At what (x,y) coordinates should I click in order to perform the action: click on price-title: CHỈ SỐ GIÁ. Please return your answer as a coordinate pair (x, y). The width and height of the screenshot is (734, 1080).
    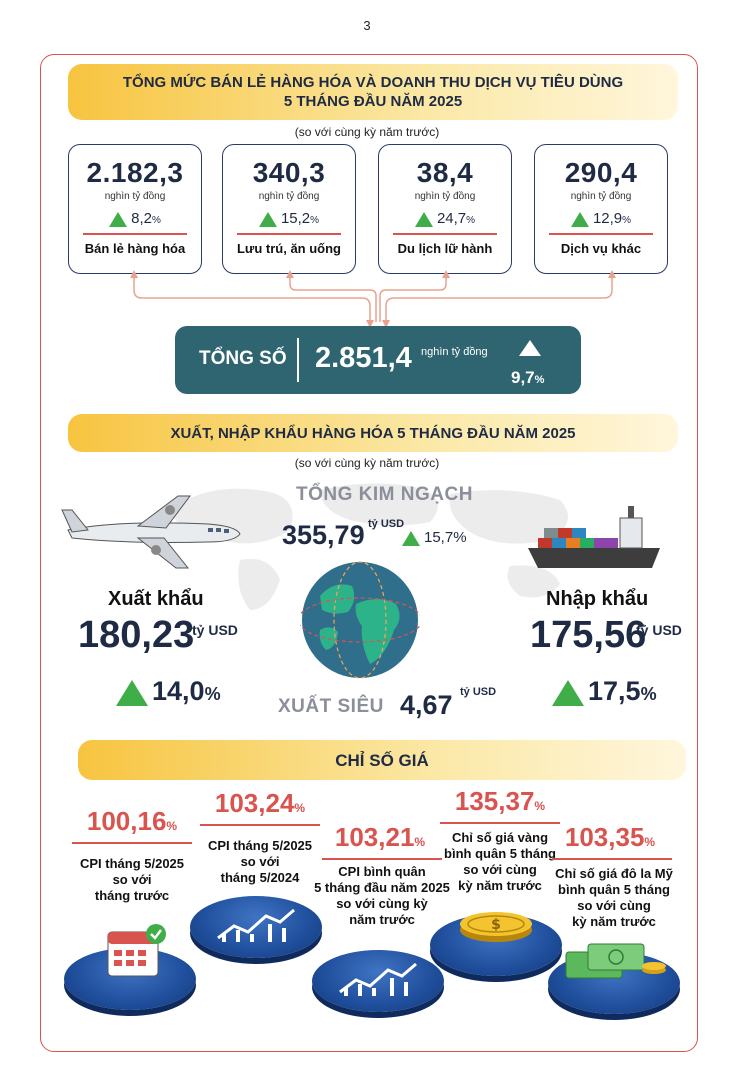
    Looking at the image, I should click on (382, 760).